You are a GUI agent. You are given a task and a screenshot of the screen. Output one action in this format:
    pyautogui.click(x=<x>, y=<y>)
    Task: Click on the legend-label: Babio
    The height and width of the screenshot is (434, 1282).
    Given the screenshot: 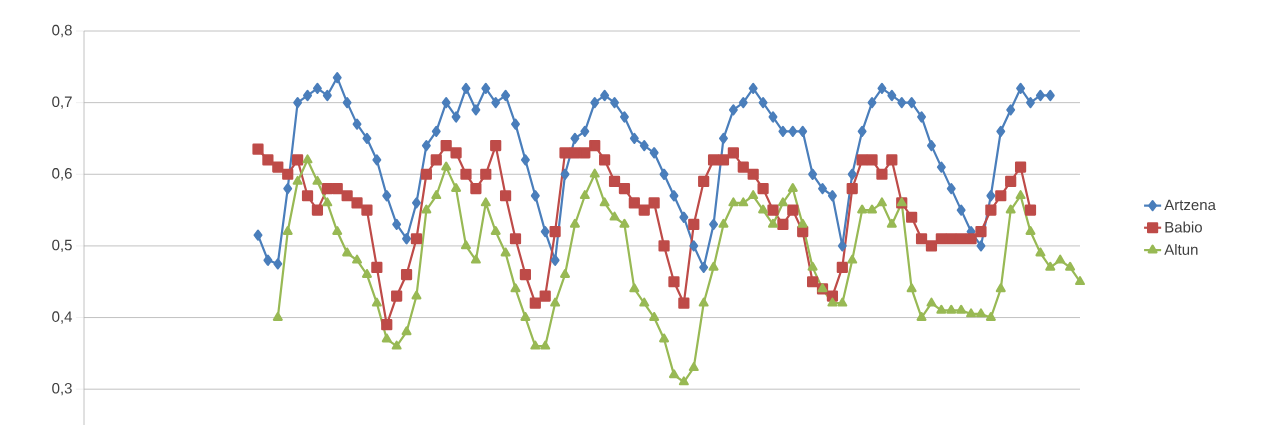 What is the action you would take?
    pyautogui.click(x=1183, y=227)
    